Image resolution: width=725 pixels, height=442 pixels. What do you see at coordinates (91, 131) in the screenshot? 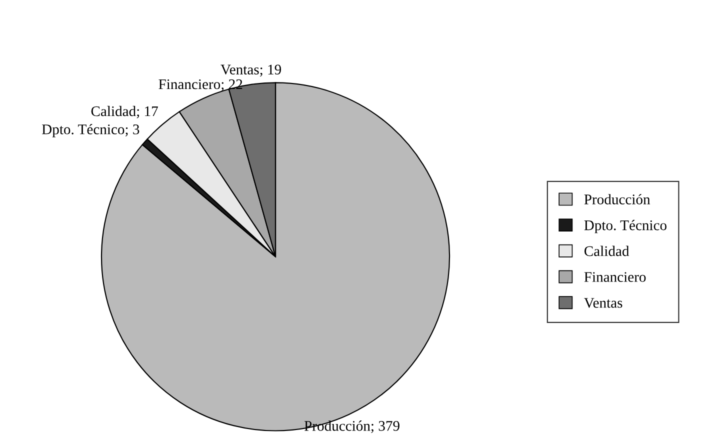
I see `data-label: Dpto. Técnico; 3` at bounding box center [91, 131].